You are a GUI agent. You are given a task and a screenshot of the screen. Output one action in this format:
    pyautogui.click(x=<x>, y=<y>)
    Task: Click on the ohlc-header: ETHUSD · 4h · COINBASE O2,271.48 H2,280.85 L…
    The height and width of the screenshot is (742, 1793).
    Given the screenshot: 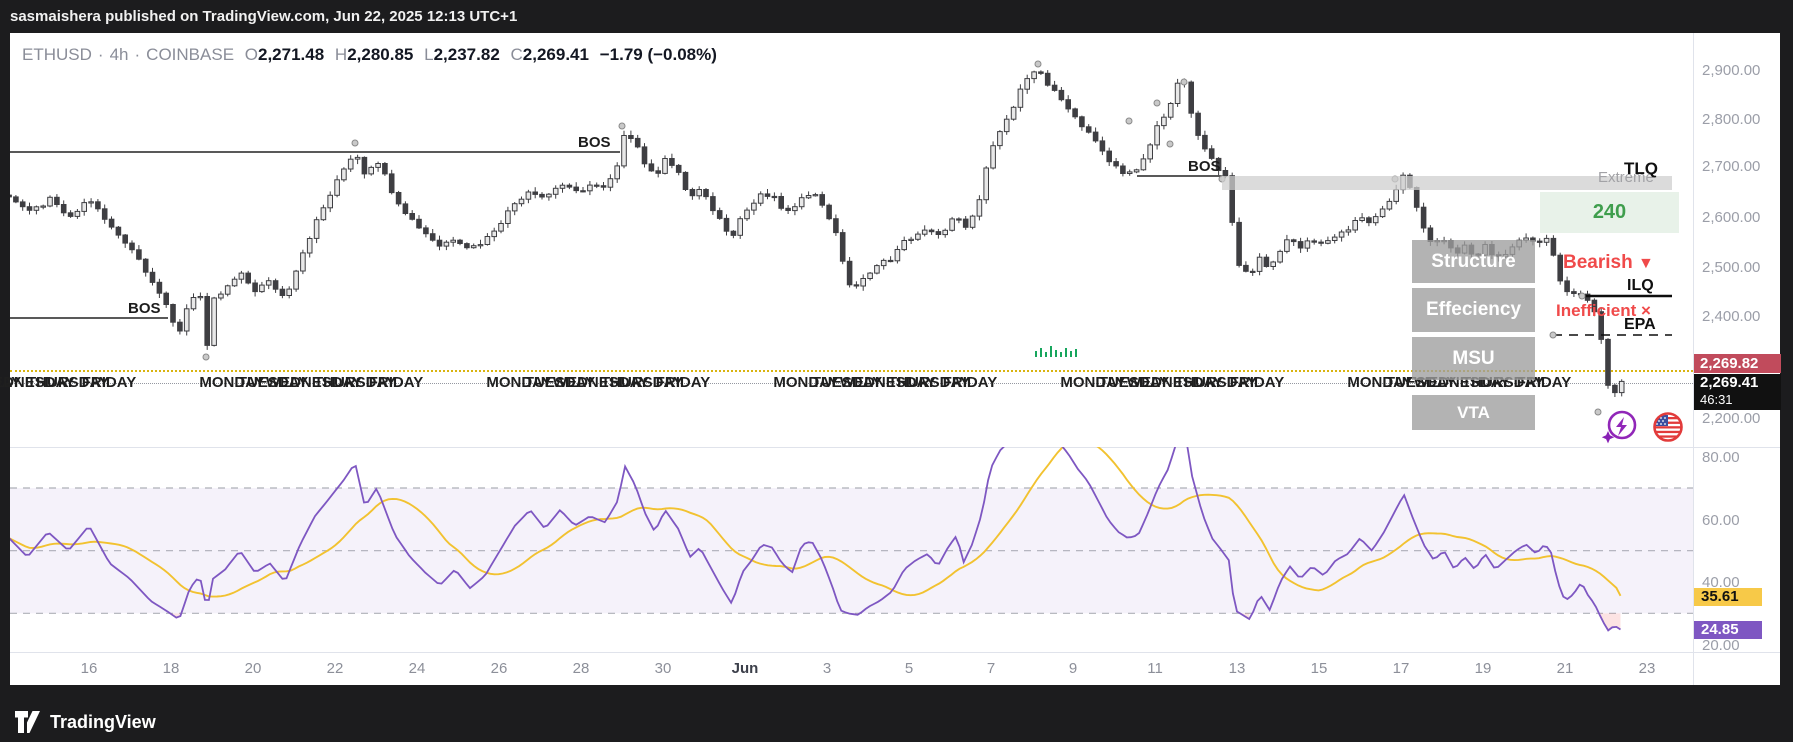 What is the action you would take?
    pyautogui.click(x=369, y=54)
    